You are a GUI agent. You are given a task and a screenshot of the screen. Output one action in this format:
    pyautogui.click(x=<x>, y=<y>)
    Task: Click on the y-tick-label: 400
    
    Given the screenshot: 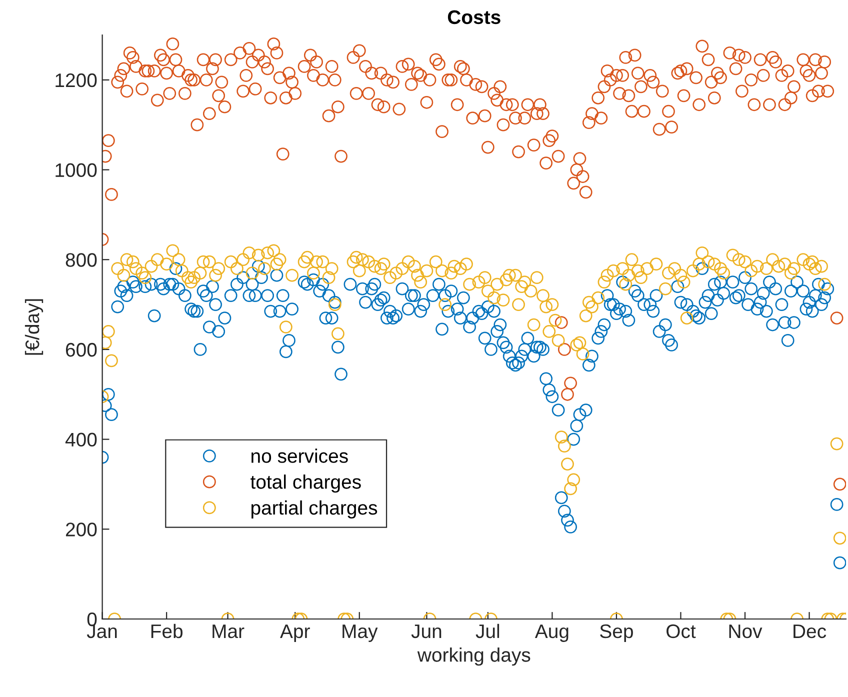 What is the action you would take?
    pyautogui.click(x=81, y=439)
    